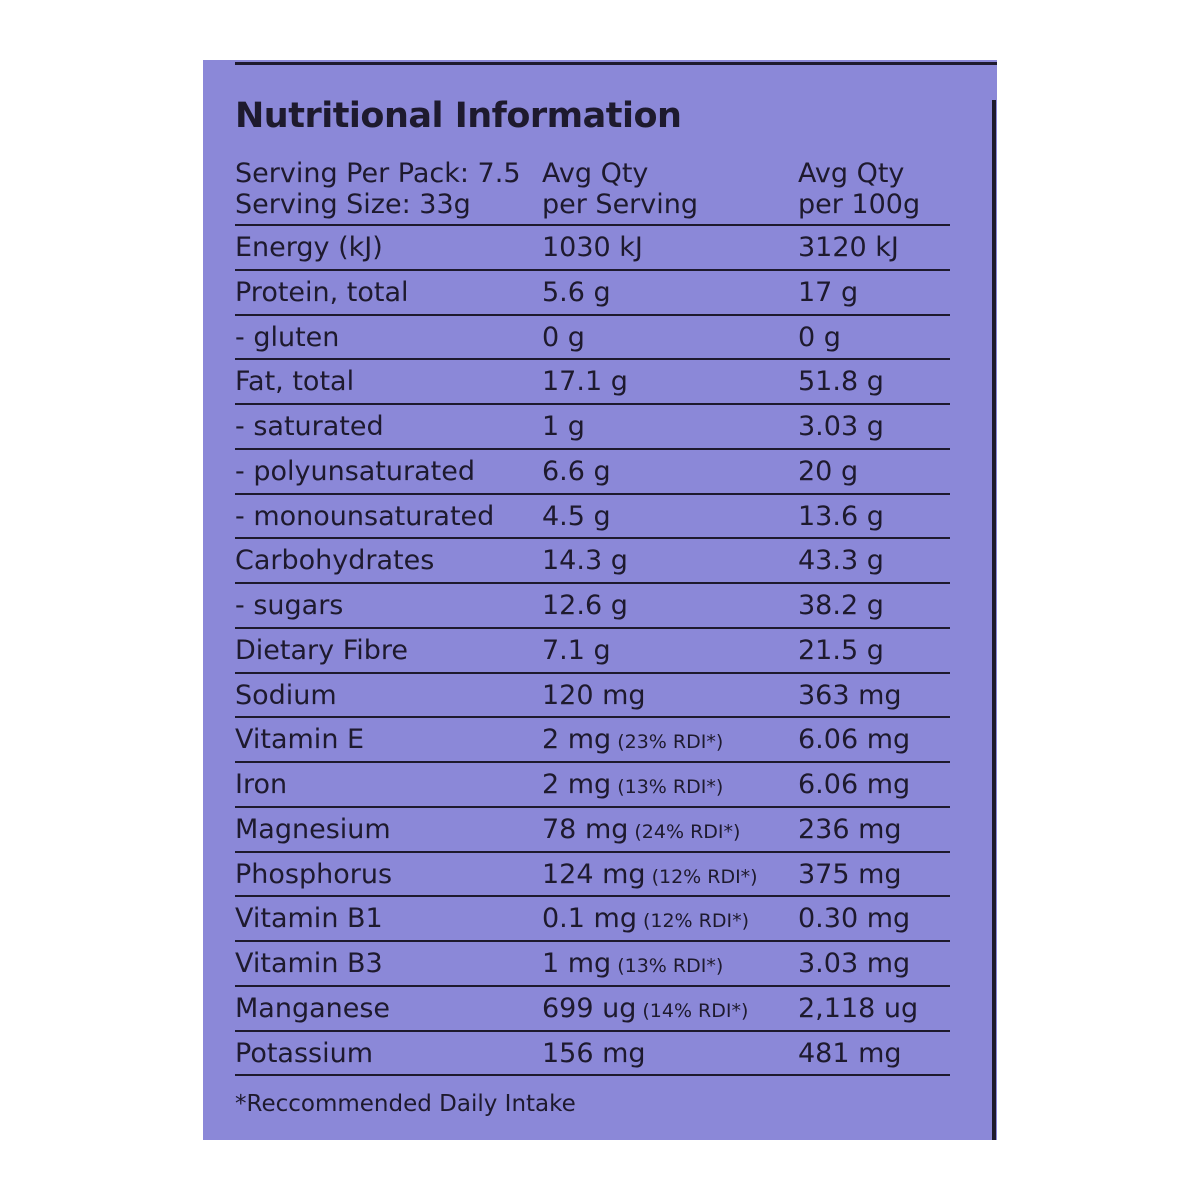 This screenshot has height=1200, width=1200. Describe the element at coordinates (577, 963) in the screenshot. I see `per-serving: 1 mg` at that location.